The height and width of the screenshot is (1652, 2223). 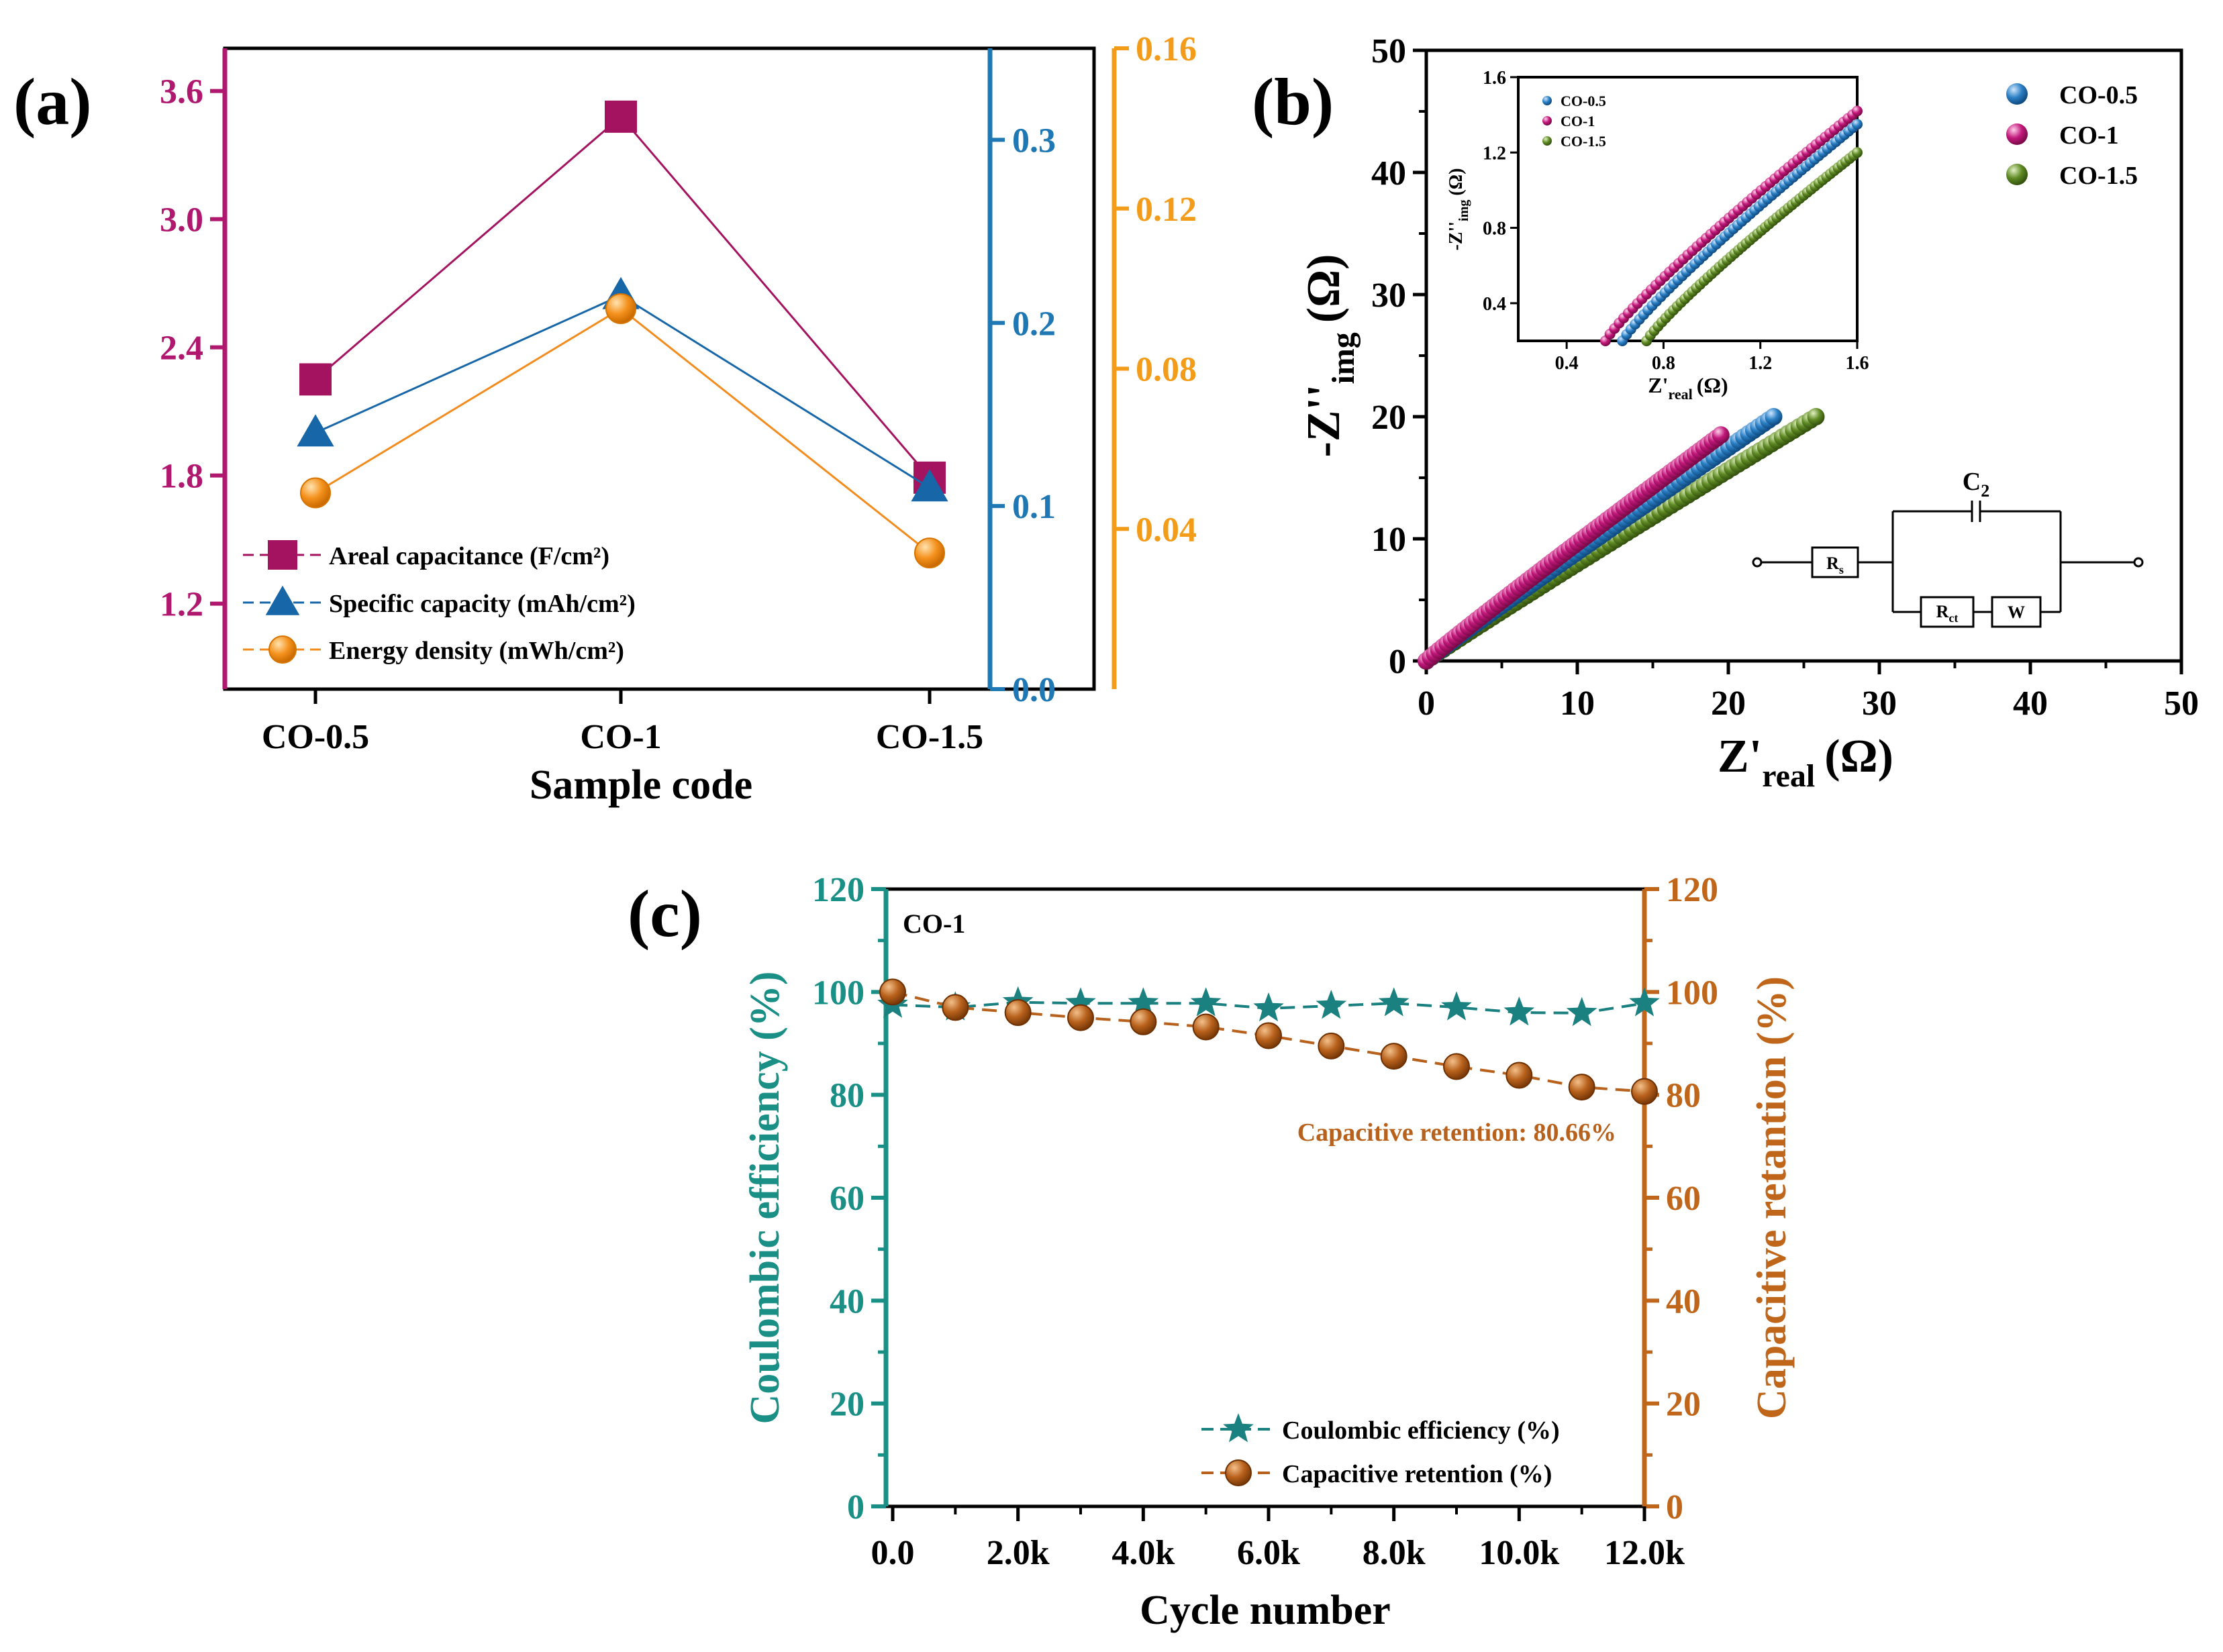 What do you see at coordinates (2017, 612) in the screenshot?
I see `circuit-w-label: W` at bounding box center [2017, 612].